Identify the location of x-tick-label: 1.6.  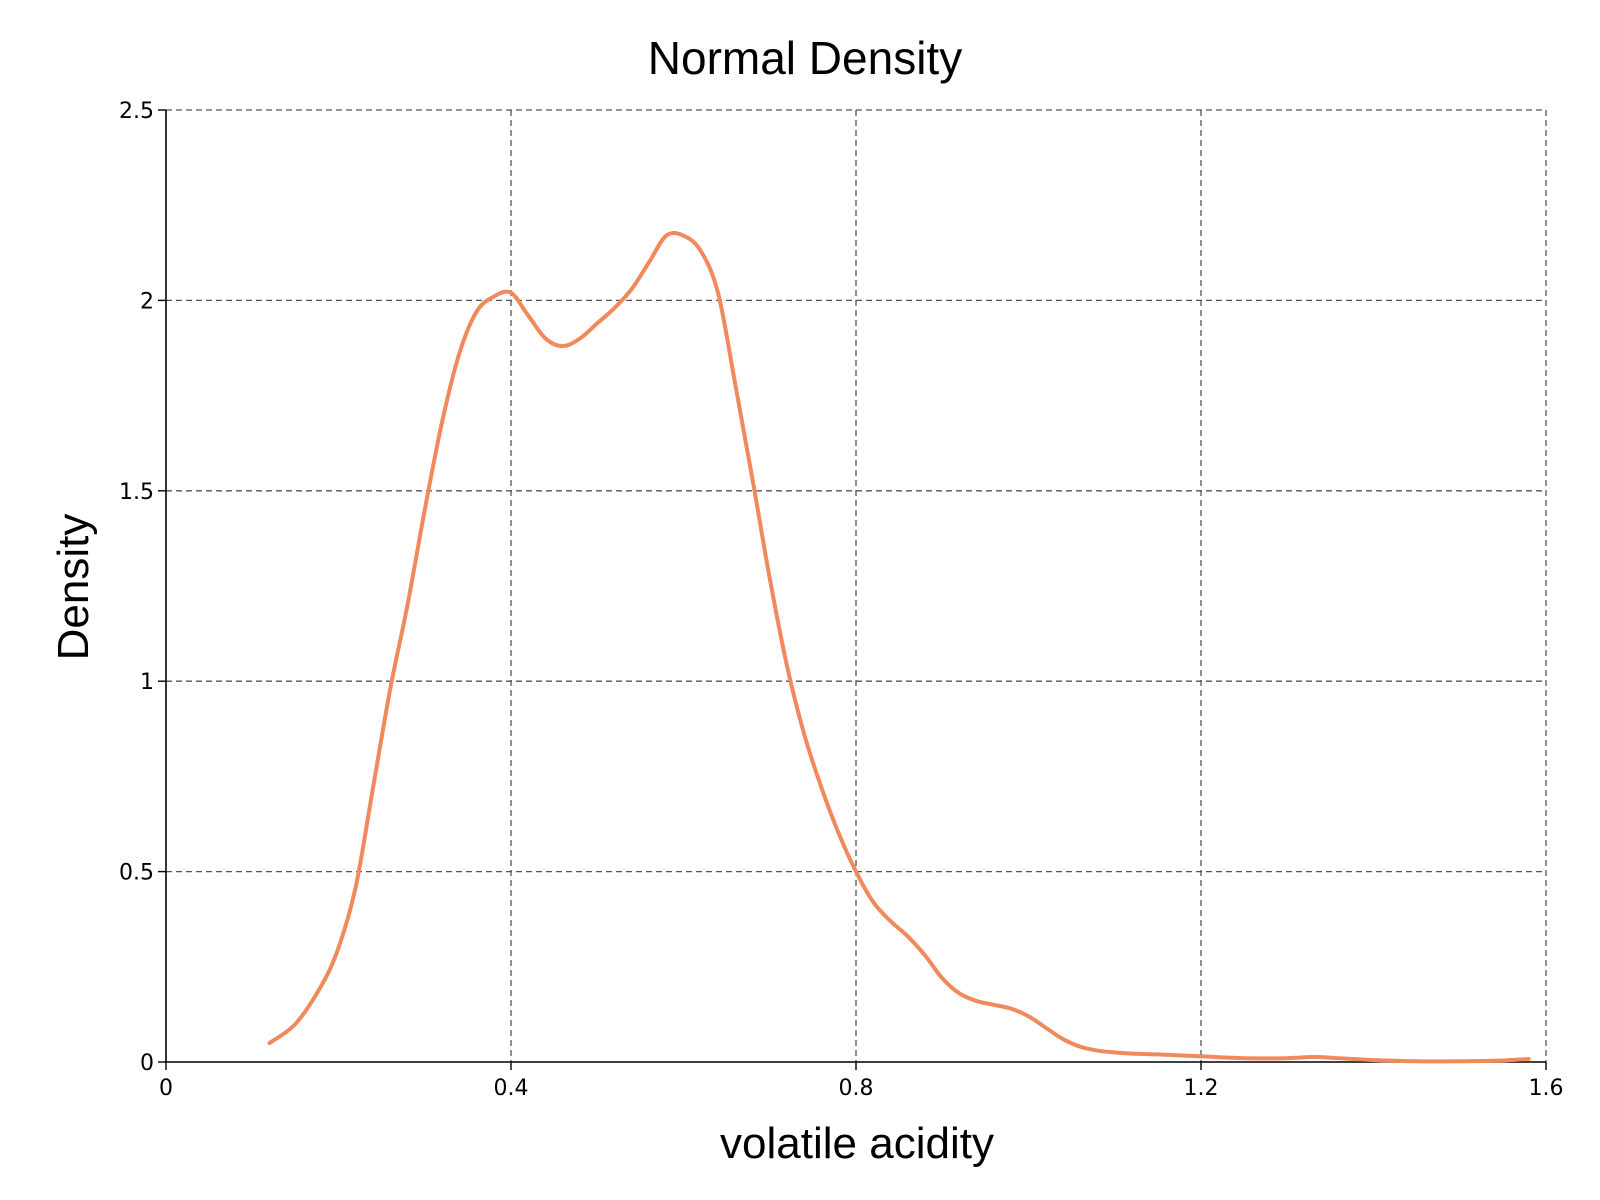
(1546, 1088).